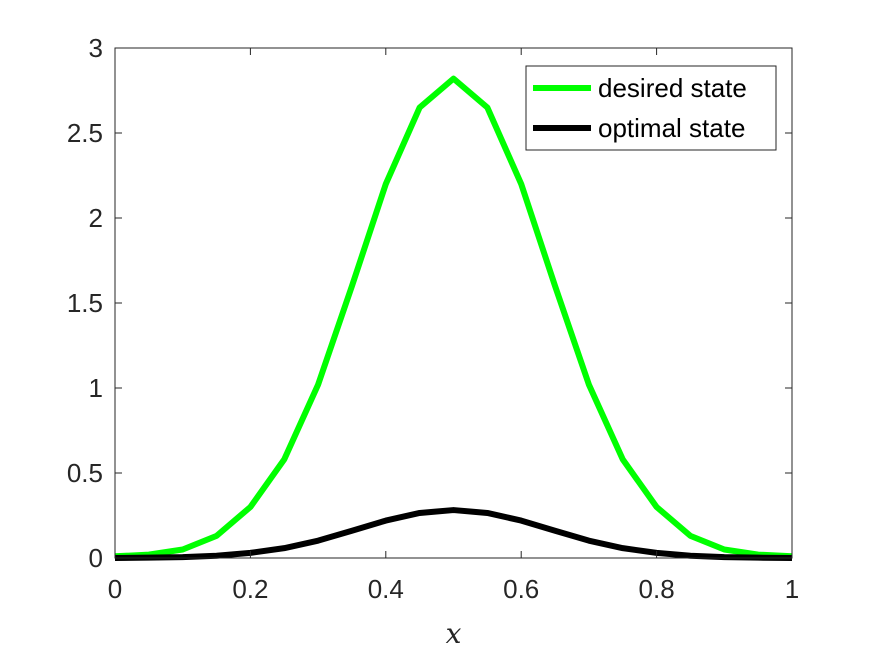  Describe the element at coordinates (85, 133) in the screenshot. I see `y-tick-label: 2.5` at that location.